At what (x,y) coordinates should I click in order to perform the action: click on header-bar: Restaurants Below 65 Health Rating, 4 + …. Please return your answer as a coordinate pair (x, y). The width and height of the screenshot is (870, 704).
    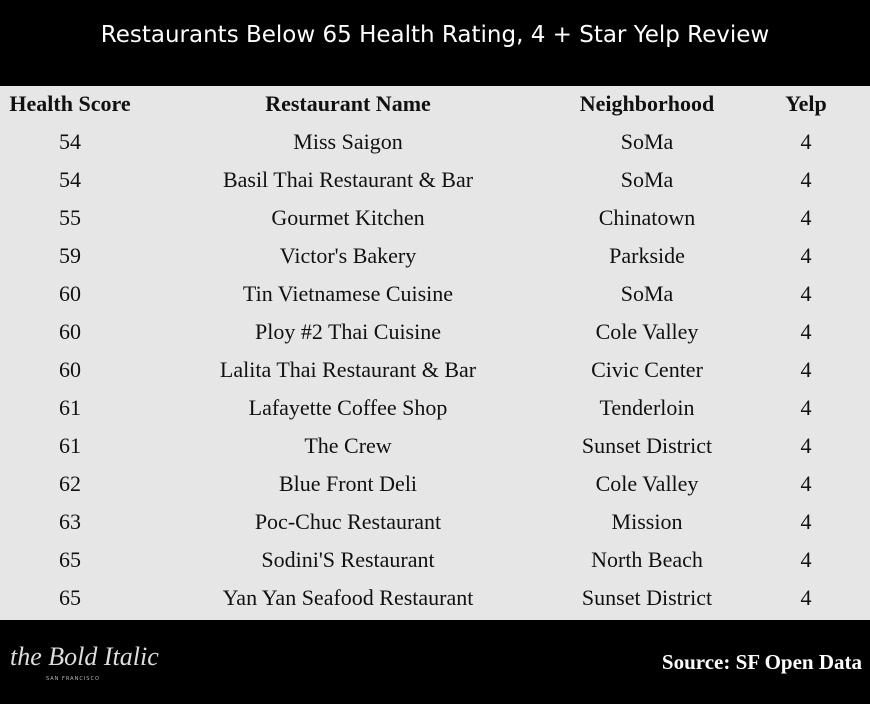
    Looking at the image, I should click on (435, 43).